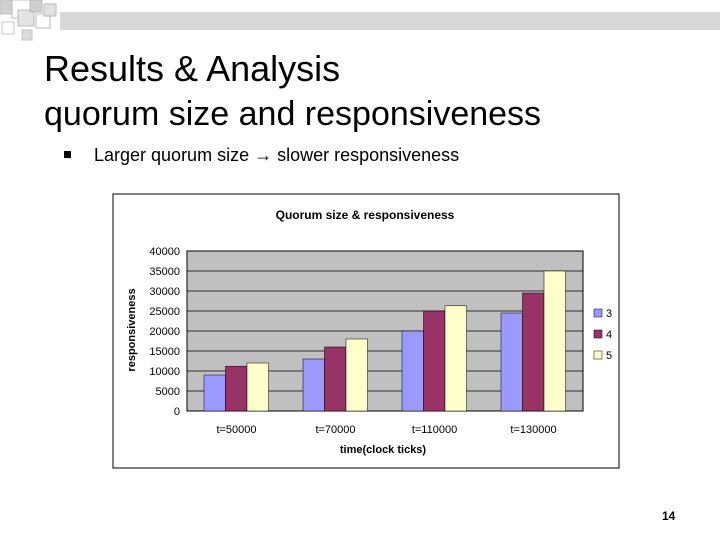 This screenshot has height=540, width=720. What do you see at coordinates (335, 430) in the screenshot?
I see `x-tick-label: t=70000` at bounding box center [335, 430].